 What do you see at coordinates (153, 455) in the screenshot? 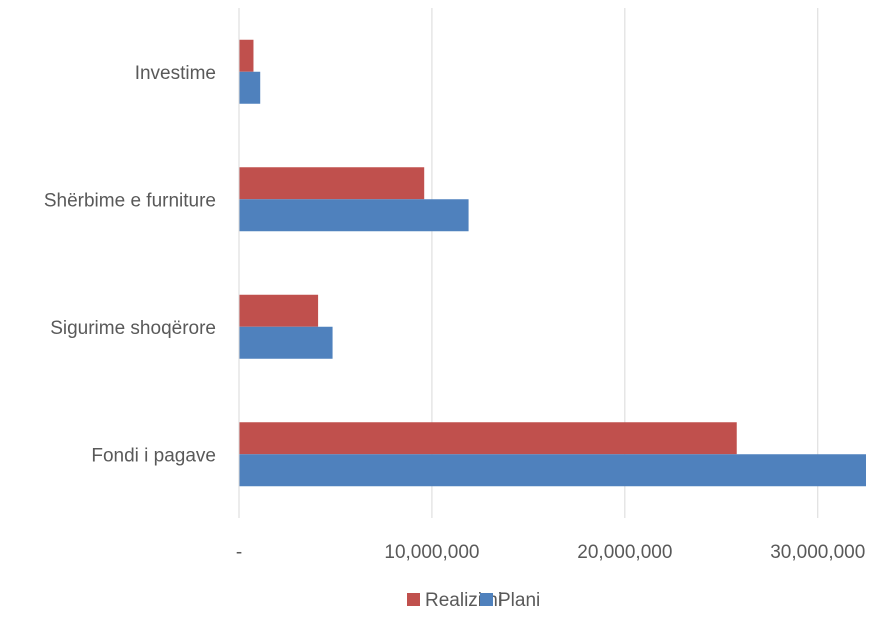
I see `category-label: Fondi i pagave` at bounding box center [153, 455].